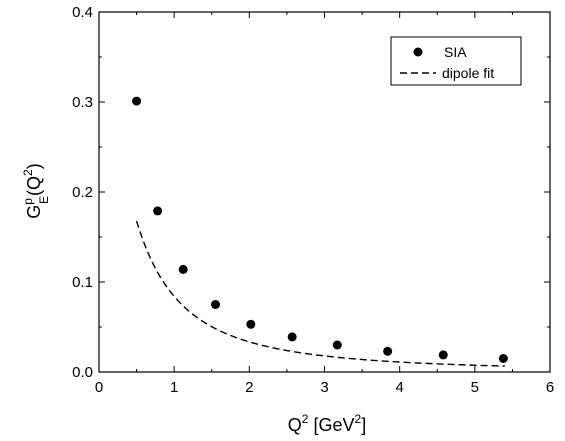  I want to click on legend: SIA dipole fit, so click(456, 61).